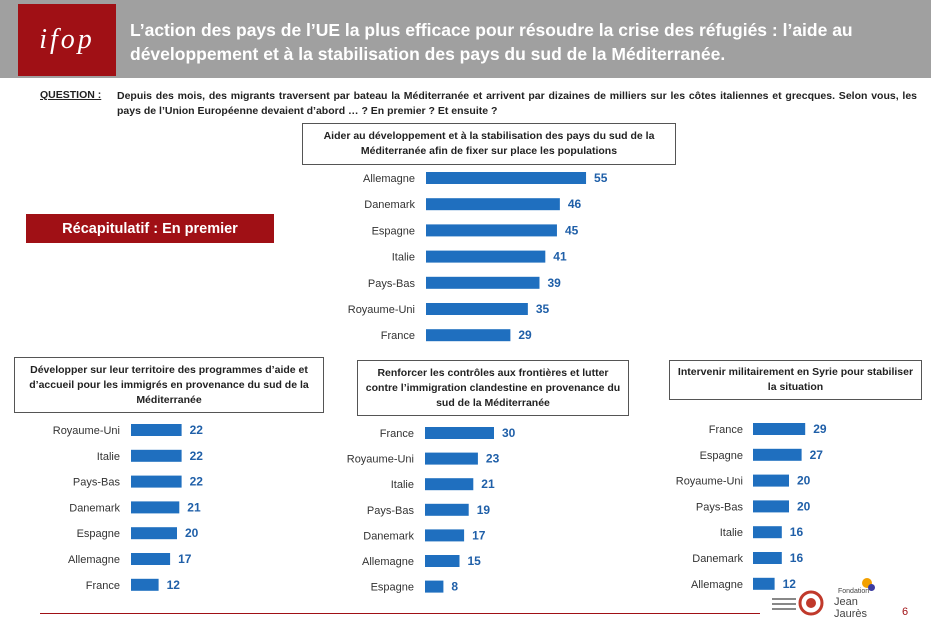 This screenshot has width=931, height=627. What do you see at coordinates (103, 586) in the screenshot?
I see `chart2-category-label: France` at bounding box center [103, 586].